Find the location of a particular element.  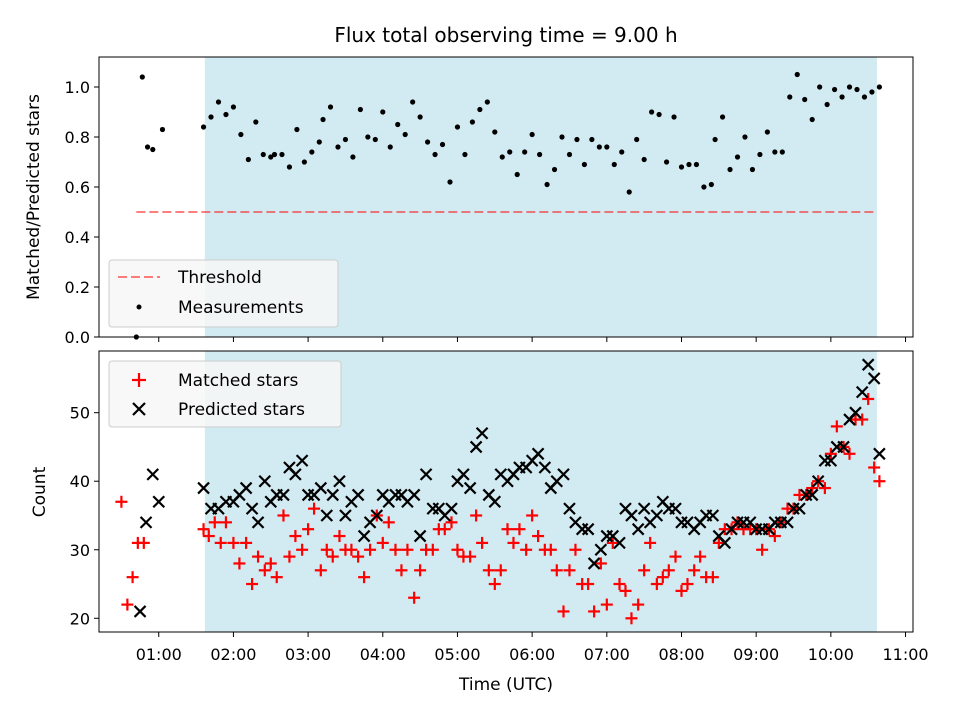

figure-title: Flux total observing time = 9.00 h is located at coordinates (505, 35).